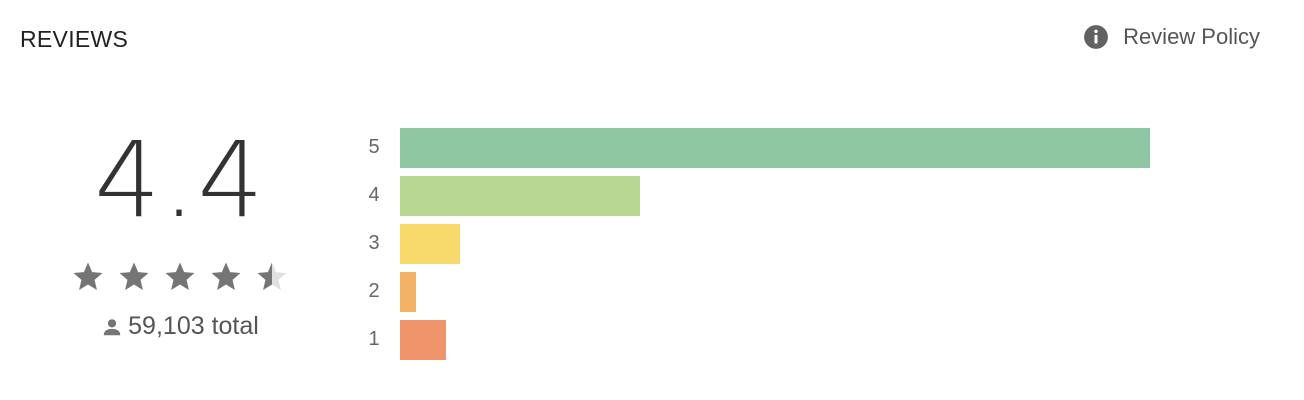  What do you see at coordinates (374, 339) in the screenshot?
I see `histogram-label-1: 1` at bounding box center [374, 339].